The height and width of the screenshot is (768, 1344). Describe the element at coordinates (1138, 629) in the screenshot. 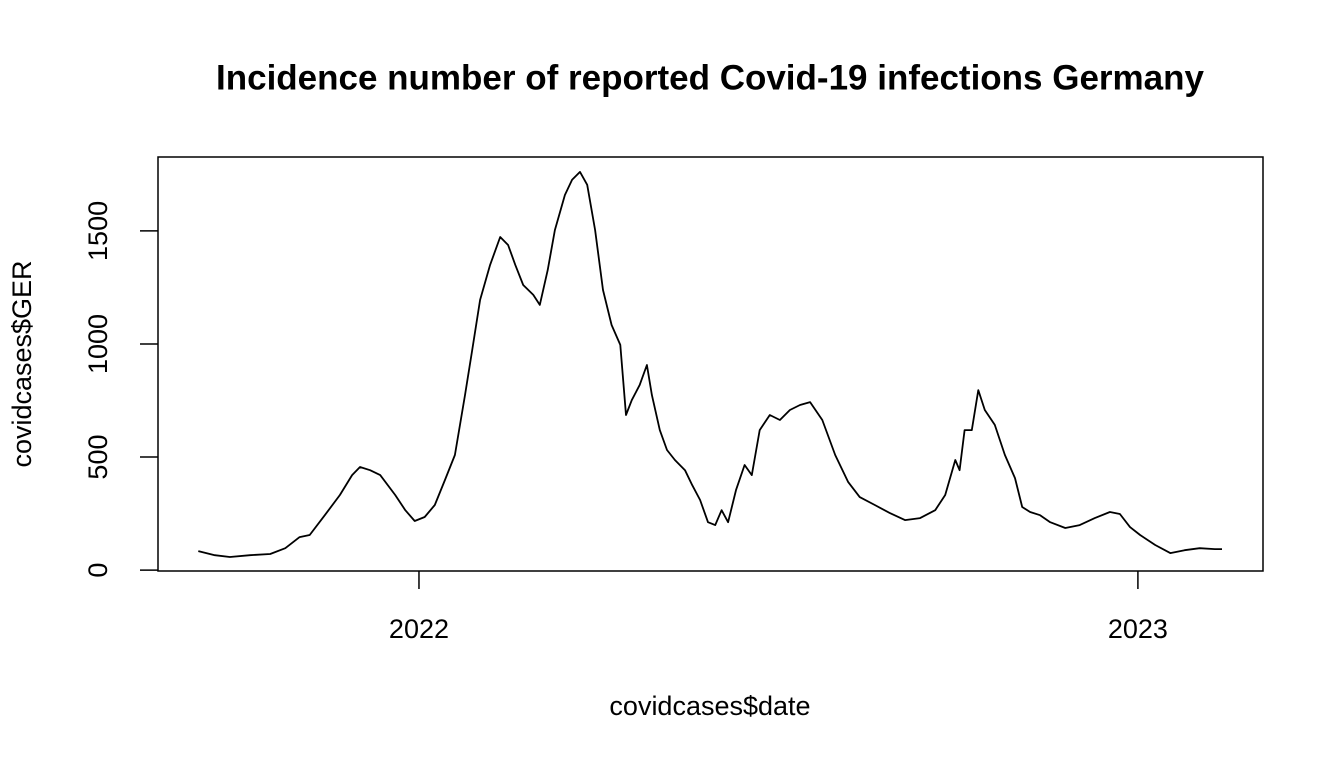

I see `x-tick-label: 2023` at that location.